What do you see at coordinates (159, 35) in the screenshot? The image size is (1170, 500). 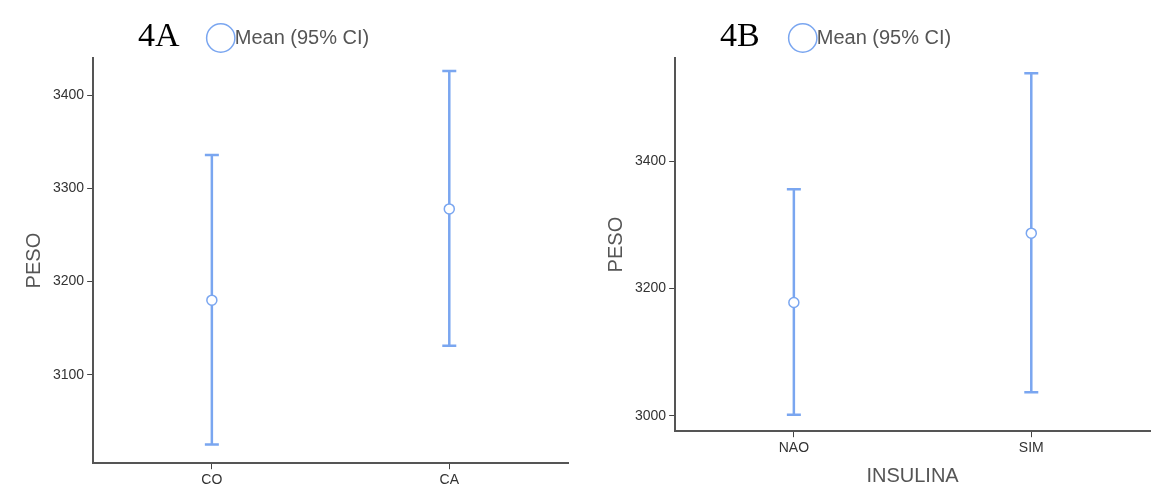 I see `chart-title: 4A` at bounding box center [159, 35].